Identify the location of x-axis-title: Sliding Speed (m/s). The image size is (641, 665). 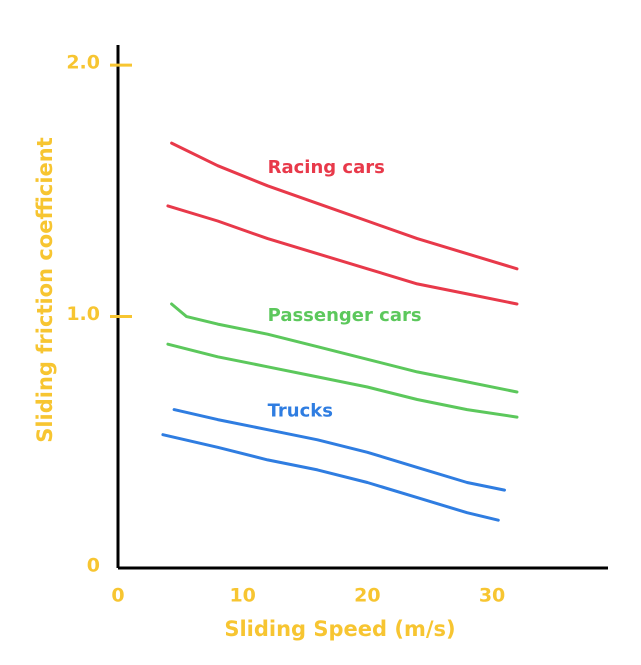
(339, 629).